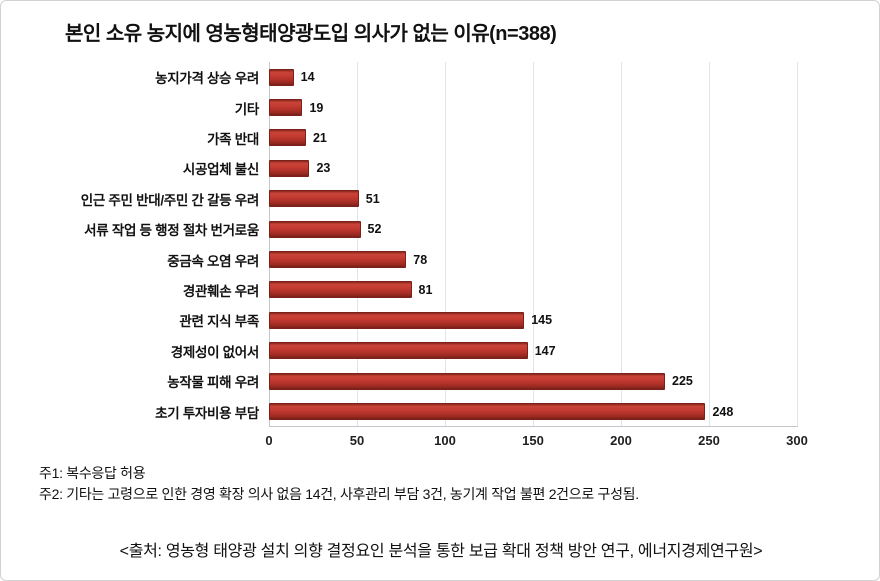  Describe the element at coordinates (213, 261) in the screenshot. I see `category-label: 중금속 오염 우려` at that location.